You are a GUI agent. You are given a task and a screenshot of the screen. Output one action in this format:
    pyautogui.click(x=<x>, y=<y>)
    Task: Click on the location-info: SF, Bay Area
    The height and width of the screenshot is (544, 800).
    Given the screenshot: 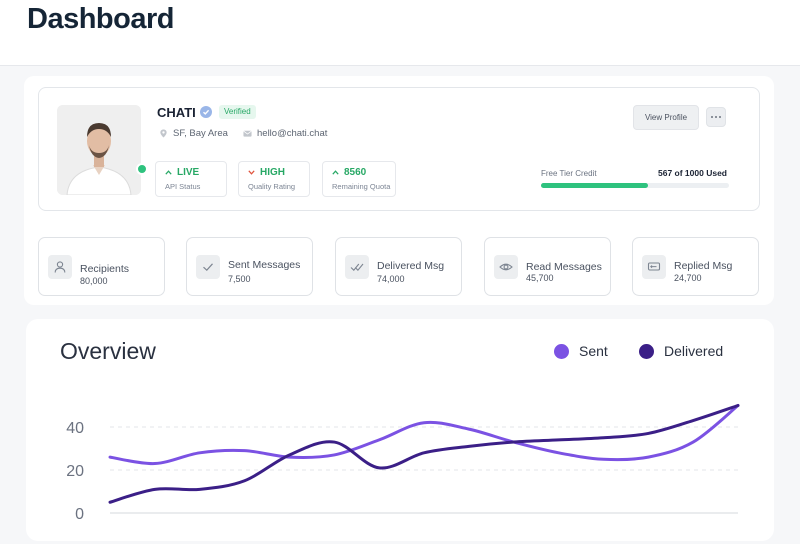 What is the action you would take?
    pyautogui.click(x=193, y=133)
    